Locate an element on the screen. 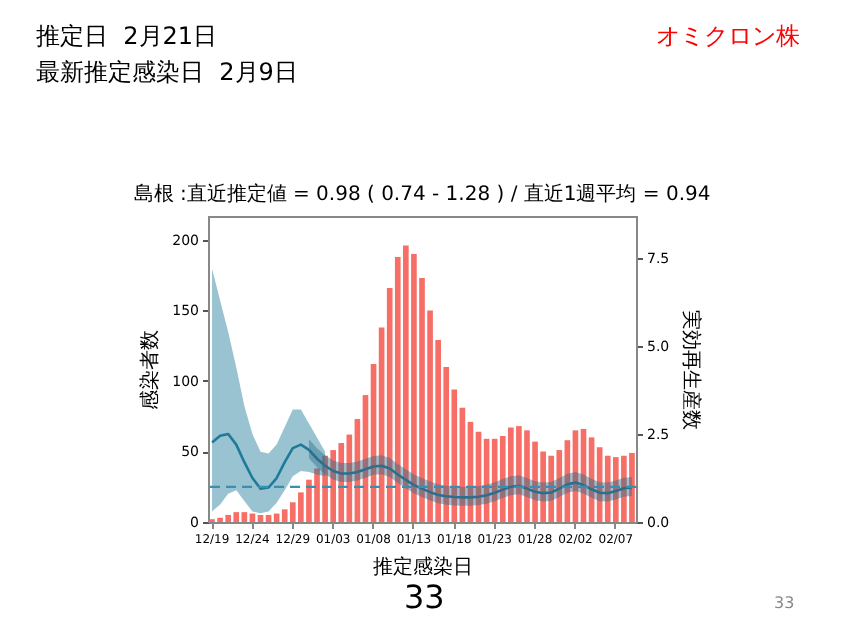  text: 最新推定感染日 2月9日 is located at coordinates (167, 73).